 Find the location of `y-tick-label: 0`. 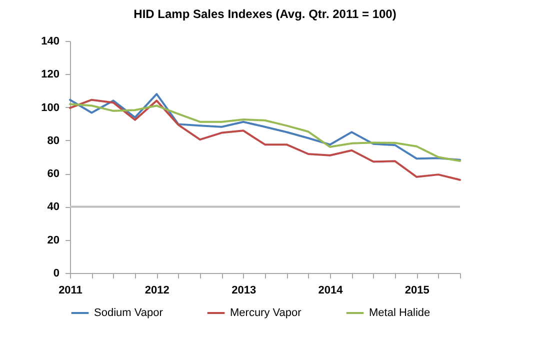

y-tick-label: 0 is located at coordinates (56, 274).